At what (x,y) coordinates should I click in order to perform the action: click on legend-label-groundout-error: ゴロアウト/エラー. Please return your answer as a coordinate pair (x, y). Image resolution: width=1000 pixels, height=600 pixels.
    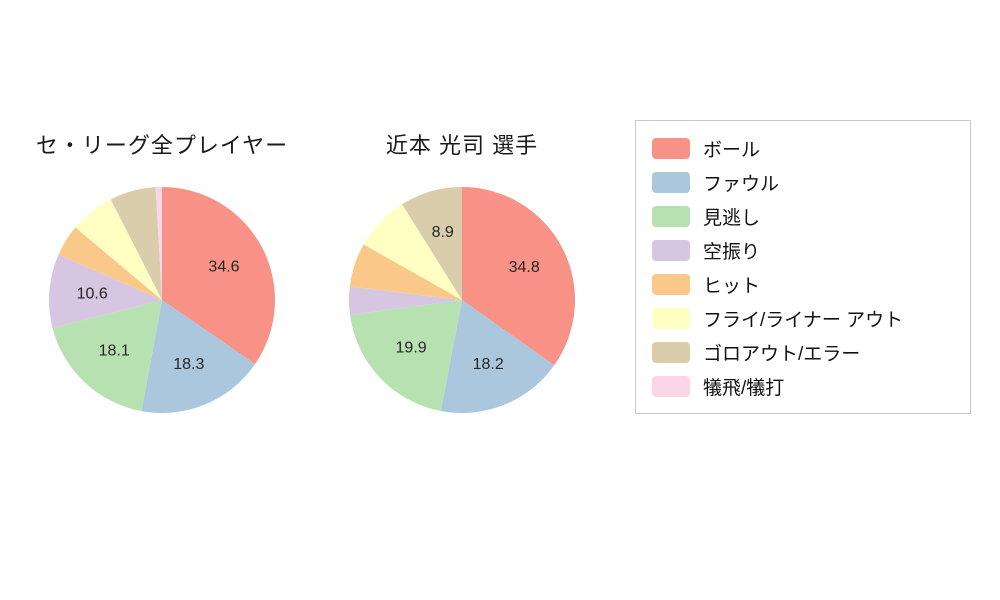
    Looking at the image, I should click on (782, 354).